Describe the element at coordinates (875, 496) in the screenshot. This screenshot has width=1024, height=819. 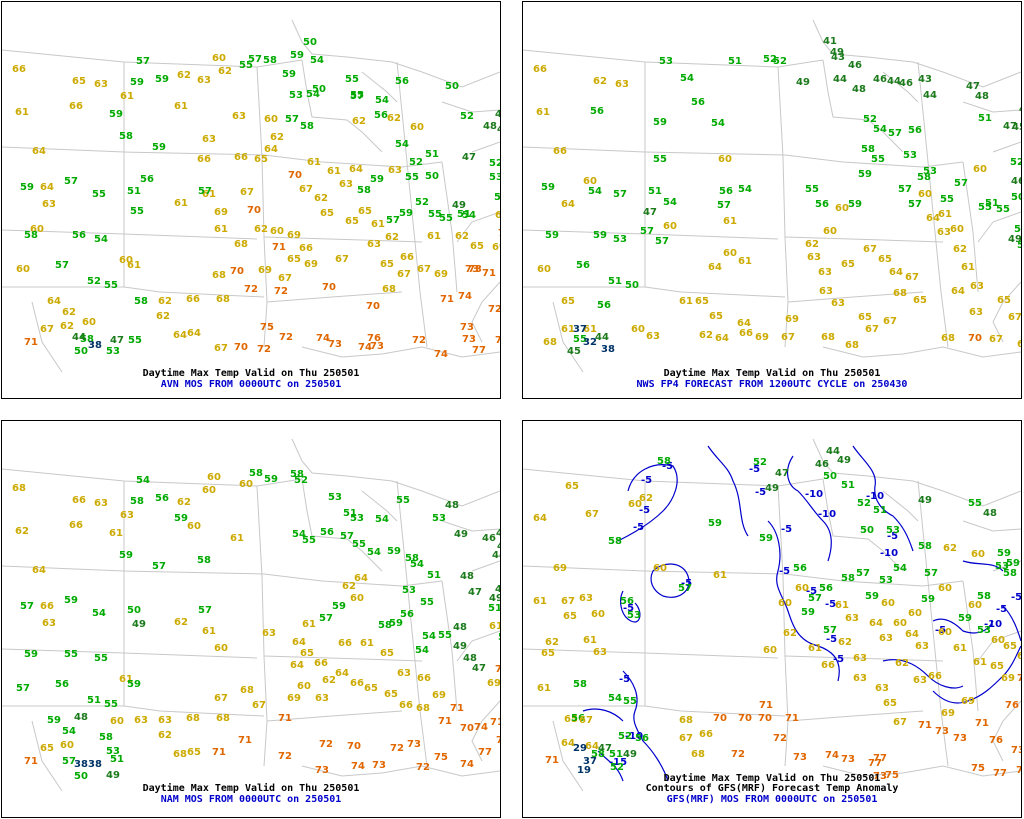
I see `contour-label: -10` at that location.